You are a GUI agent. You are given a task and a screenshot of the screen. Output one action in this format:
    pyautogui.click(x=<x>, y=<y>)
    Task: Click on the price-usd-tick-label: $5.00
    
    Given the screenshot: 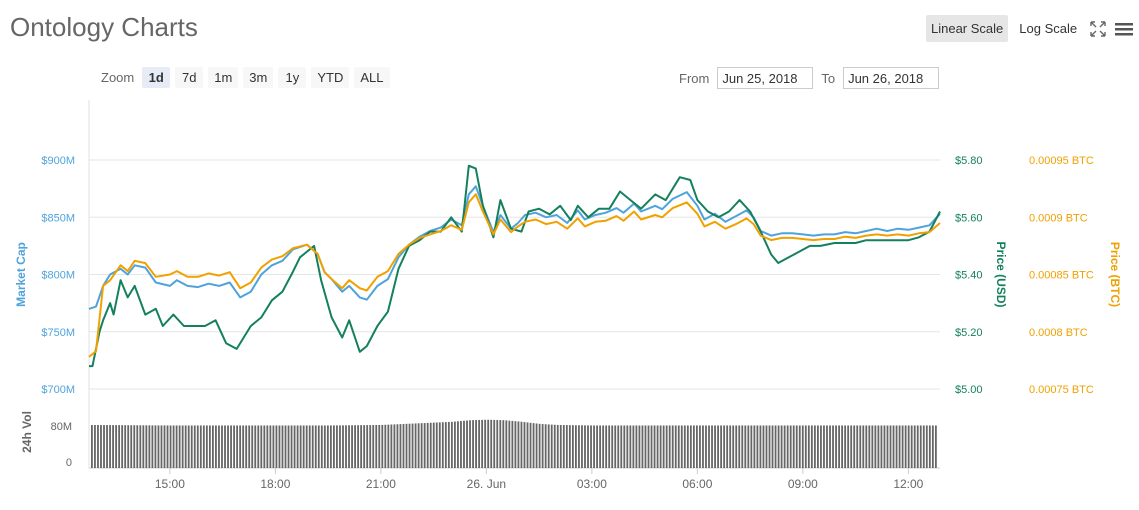 What is the action you would take?
    pyautogui.click(x=969, y=390)
    